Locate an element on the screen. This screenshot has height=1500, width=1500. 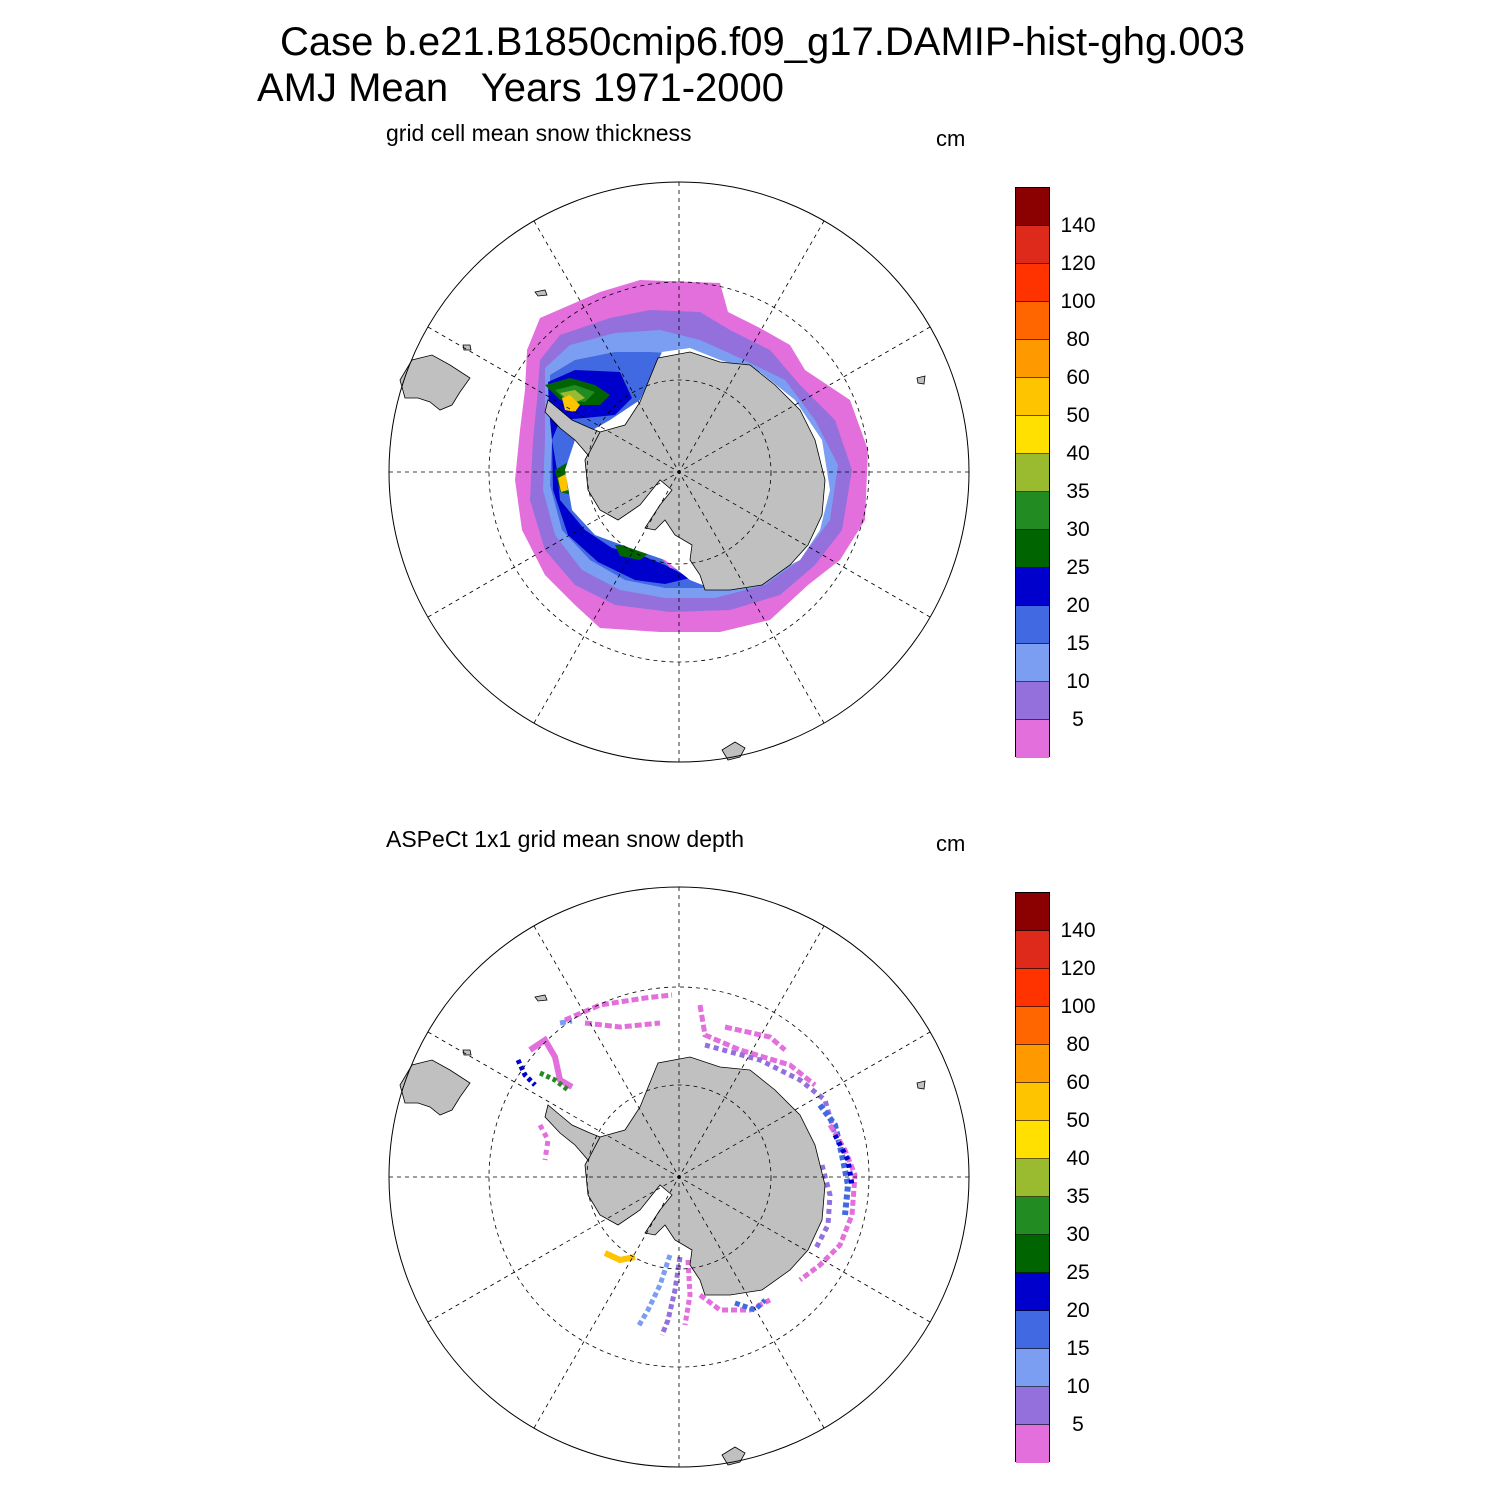
snow-band-35-40cm is located at coordinates (572, 397).